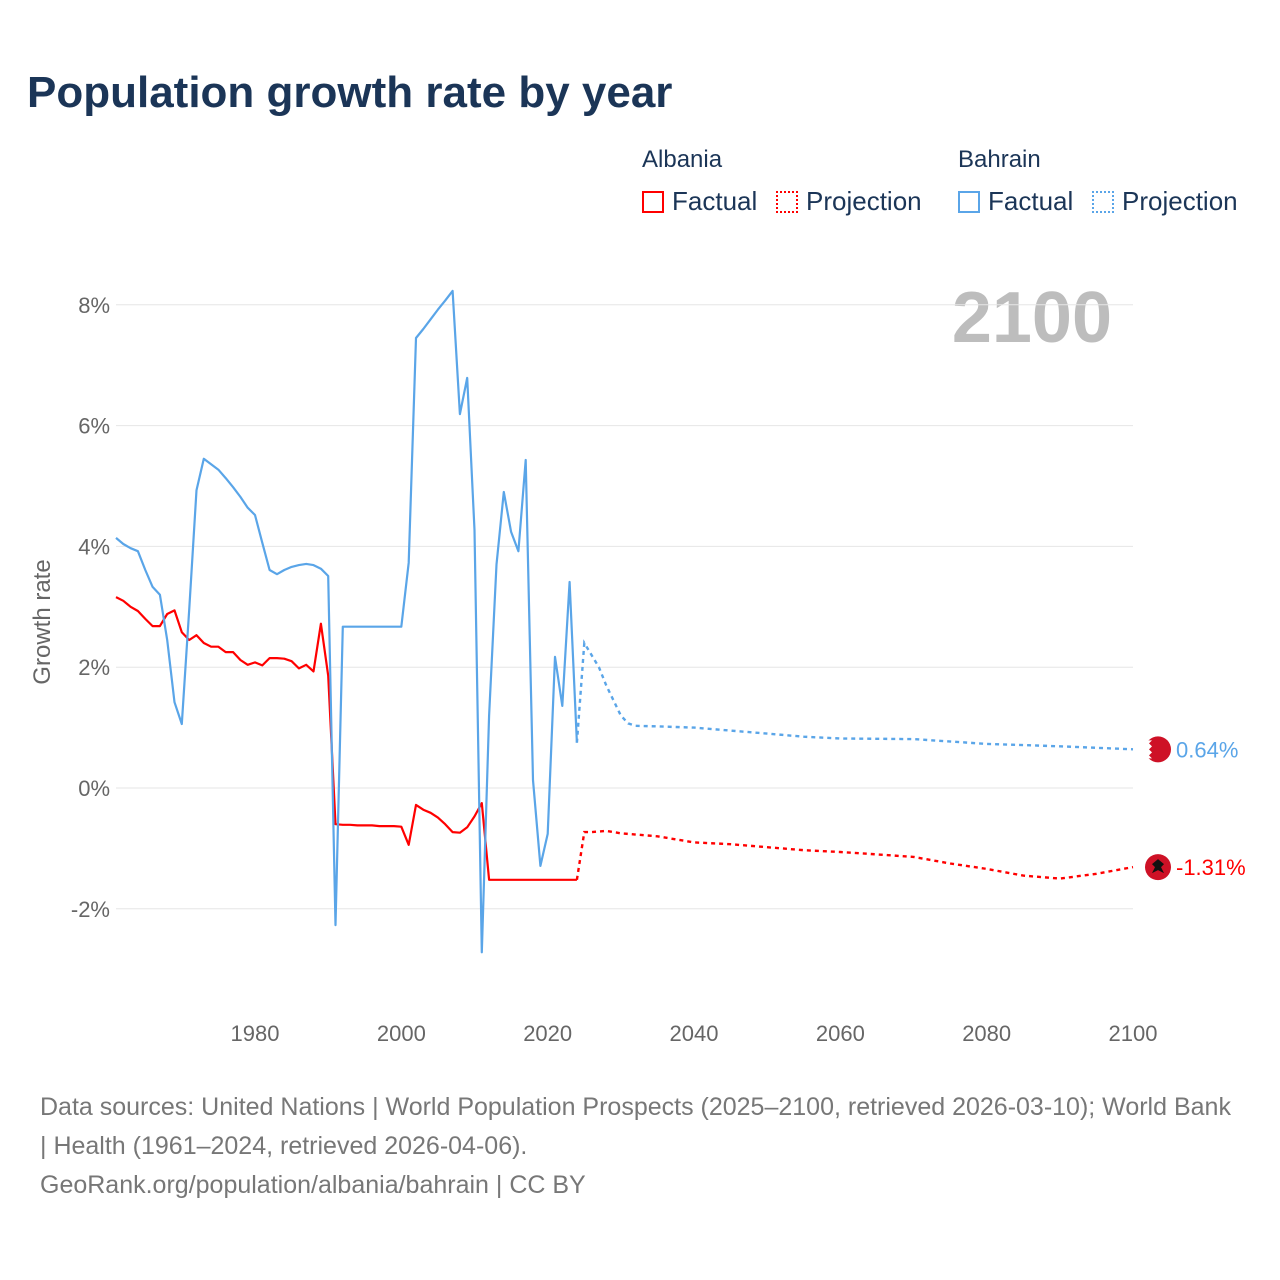  Describe the element at coordinates (90, 909) in the screenshot. I see `y-tick-label: -2%` at that location.